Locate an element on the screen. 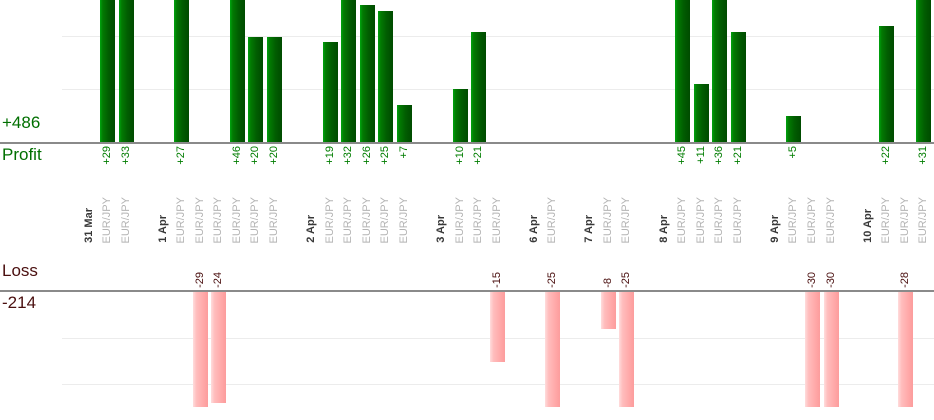 The image size is (934, 420). profit-value-label: +19 is located at coordinates (329, 155).